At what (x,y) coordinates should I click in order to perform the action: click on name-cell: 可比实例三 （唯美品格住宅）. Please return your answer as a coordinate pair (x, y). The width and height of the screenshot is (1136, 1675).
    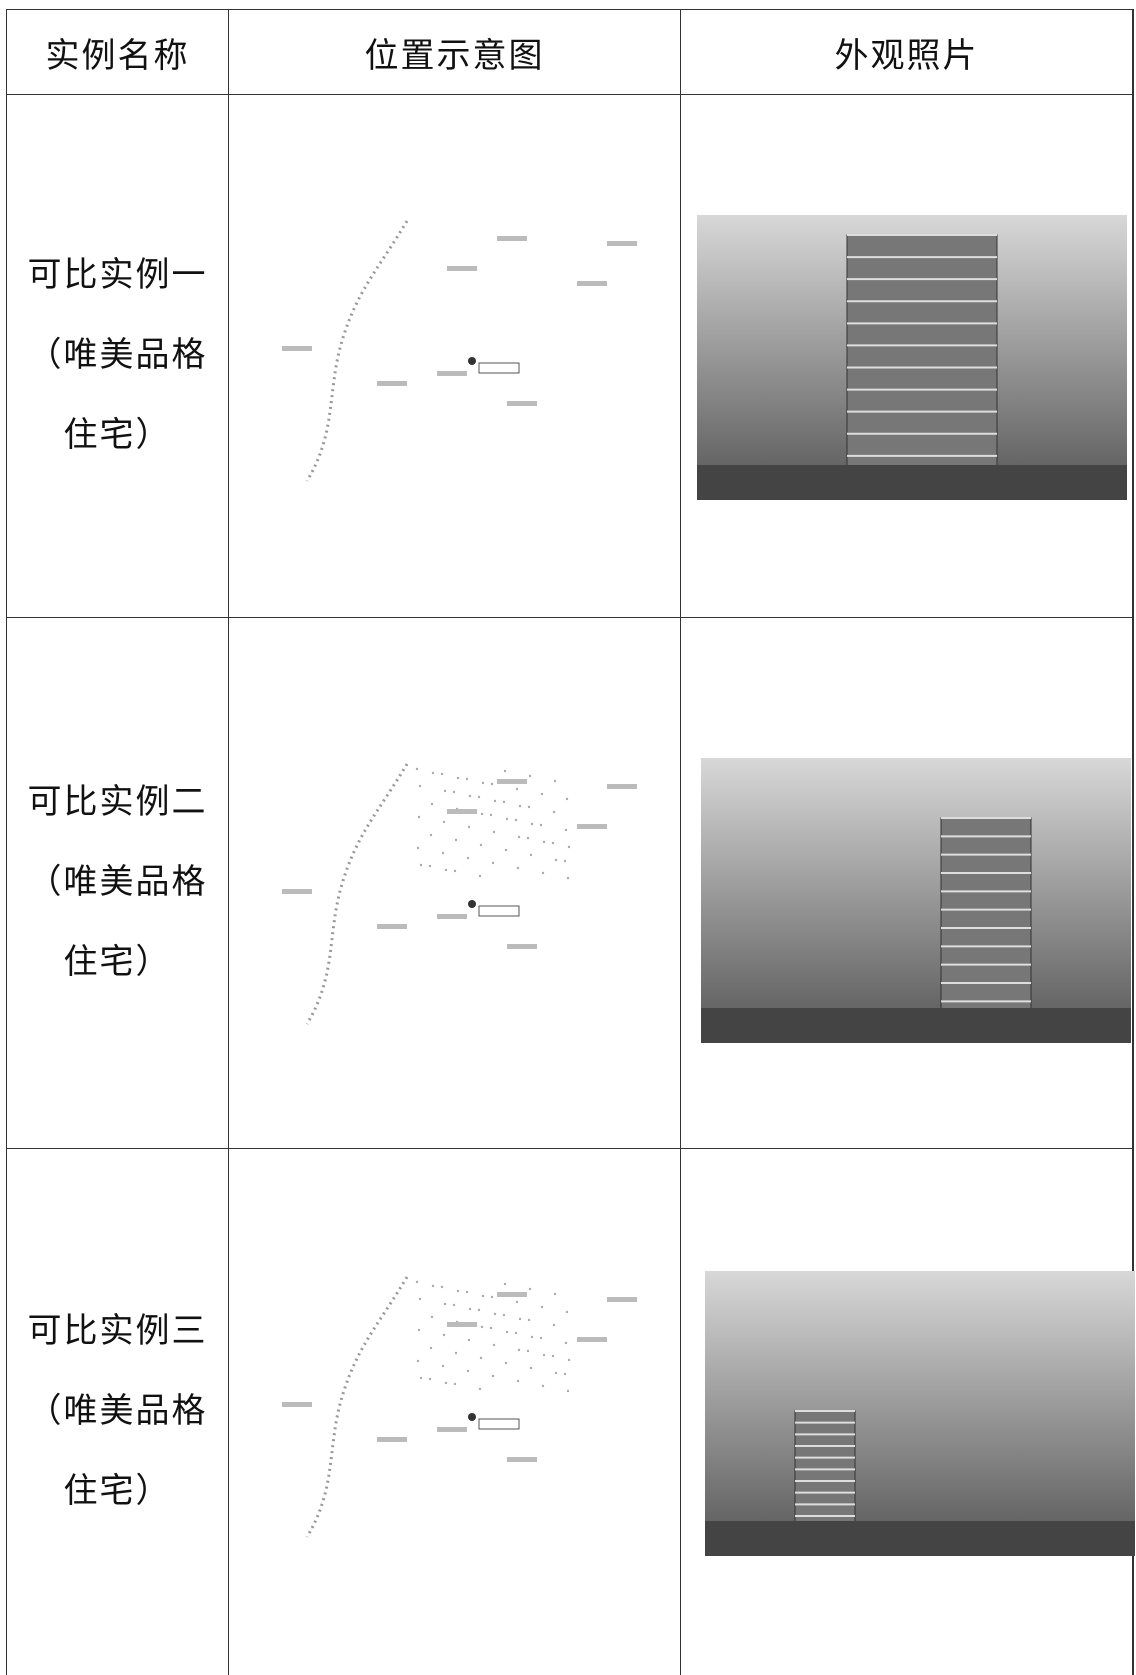
    Looking at the image, I should click on (117, 1411).